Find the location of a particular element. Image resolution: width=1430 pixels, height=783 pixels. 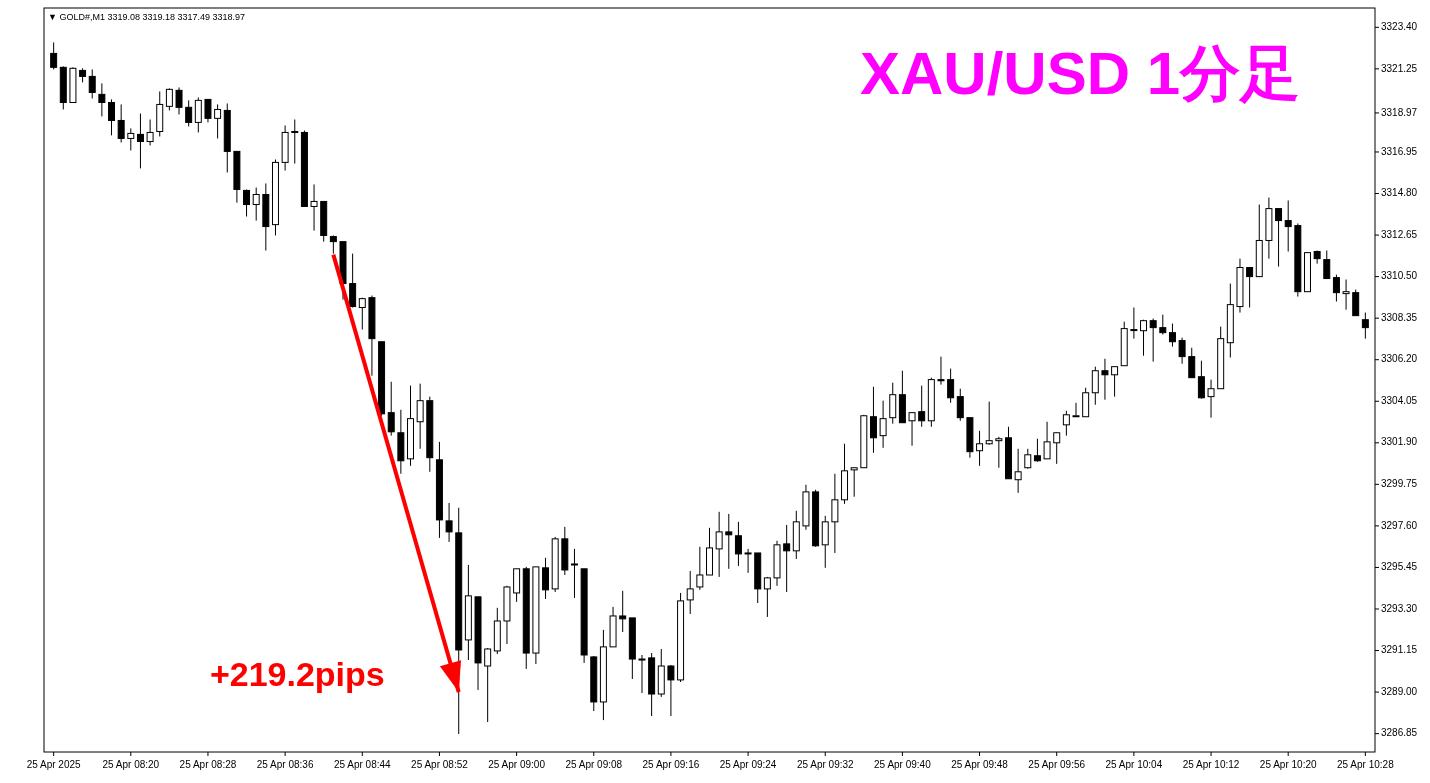

y-tick-label: 3297.60 is located at coordinates (1399, 525).